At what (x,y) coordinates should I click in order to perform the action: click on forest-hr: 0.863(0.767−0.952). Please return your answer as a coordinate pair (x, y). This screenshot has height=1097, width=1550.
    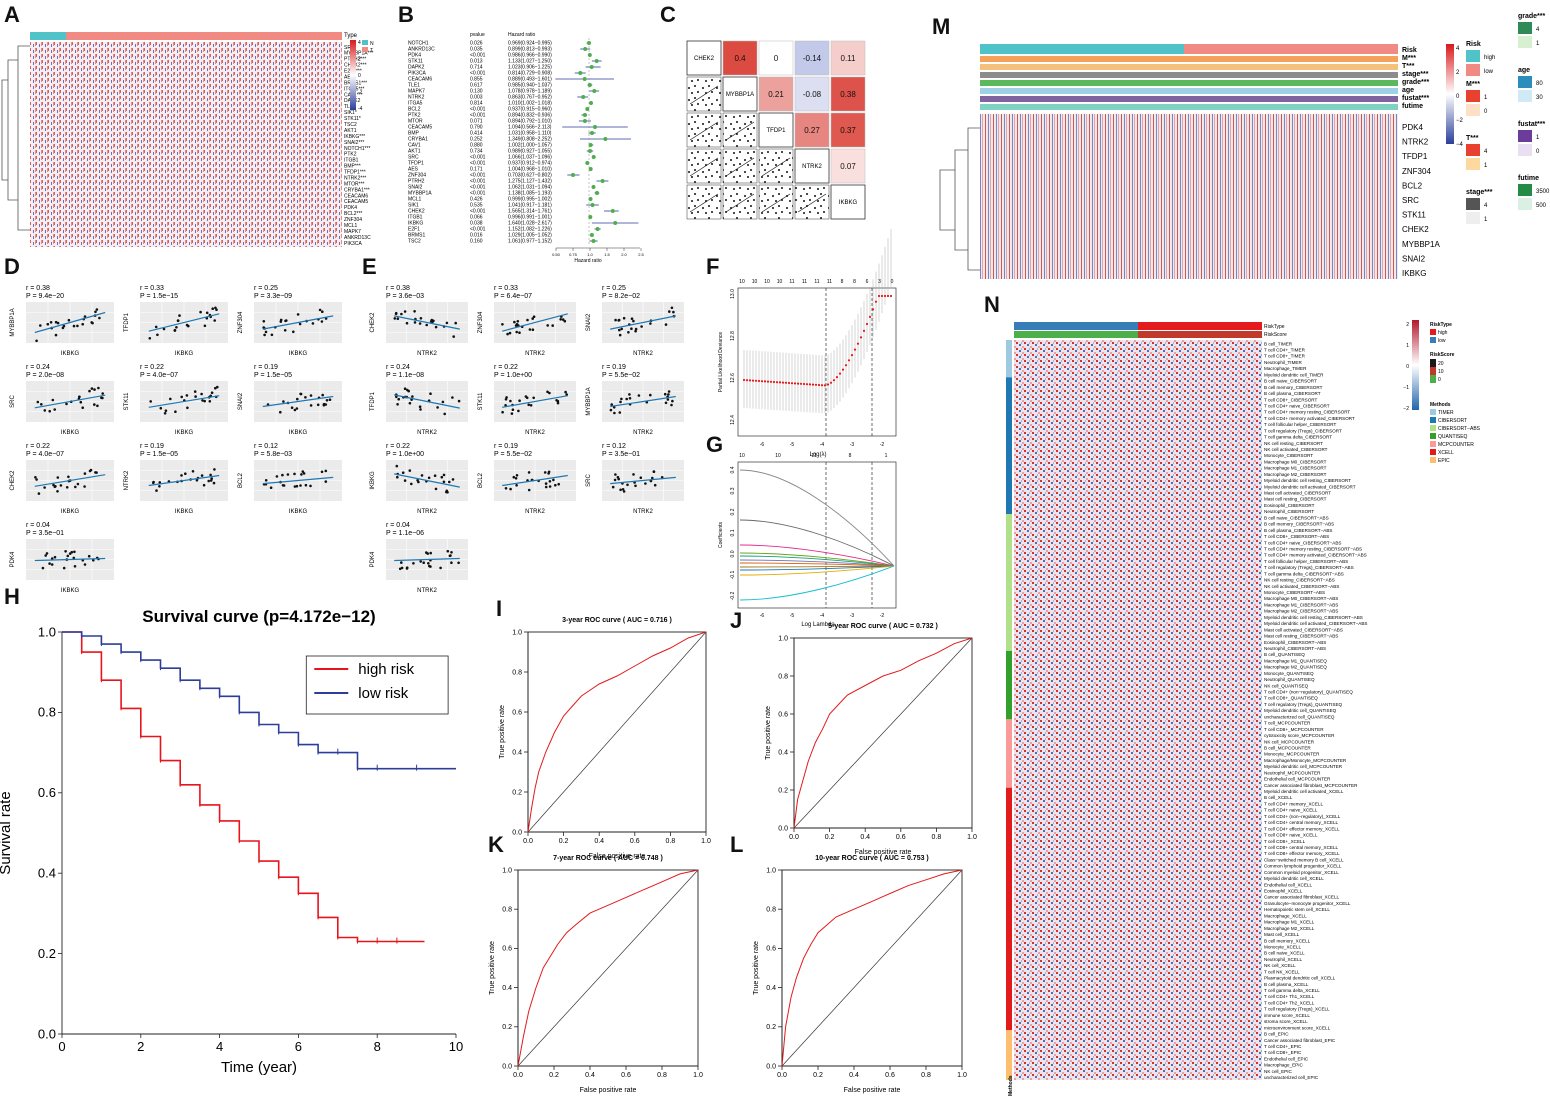
    Looking at the image, I should click on (530, 98).